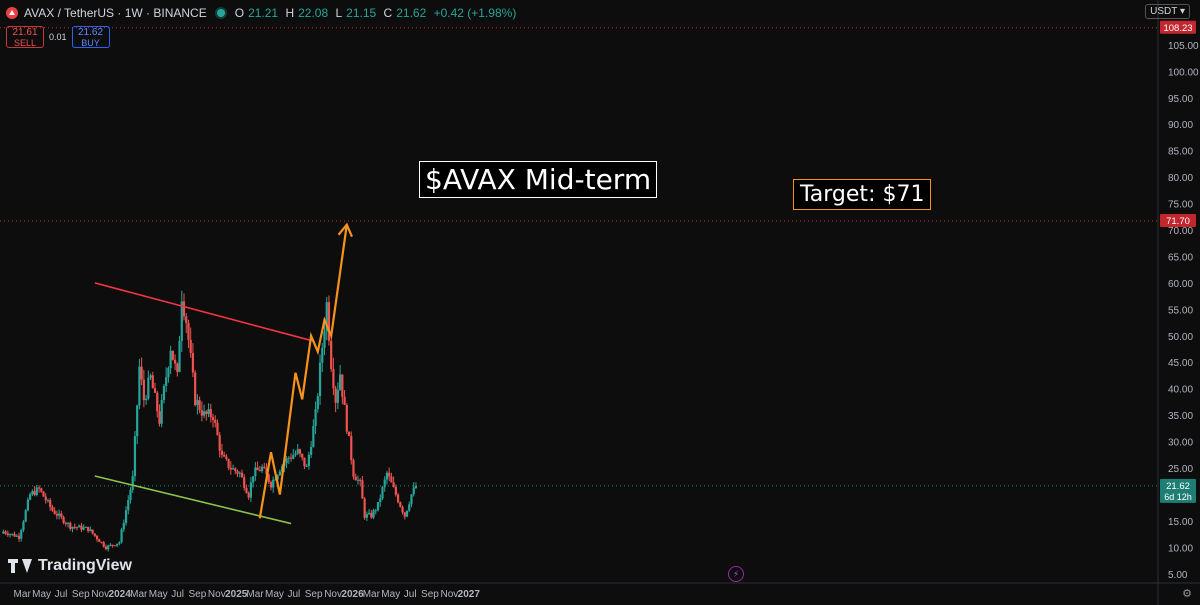  What do you see at coordinates (115, 13) in the screenshot?
I see `symbol-label: AVAX / TetherUS · 1W · BINANCE` at bounding box center [115, 13].